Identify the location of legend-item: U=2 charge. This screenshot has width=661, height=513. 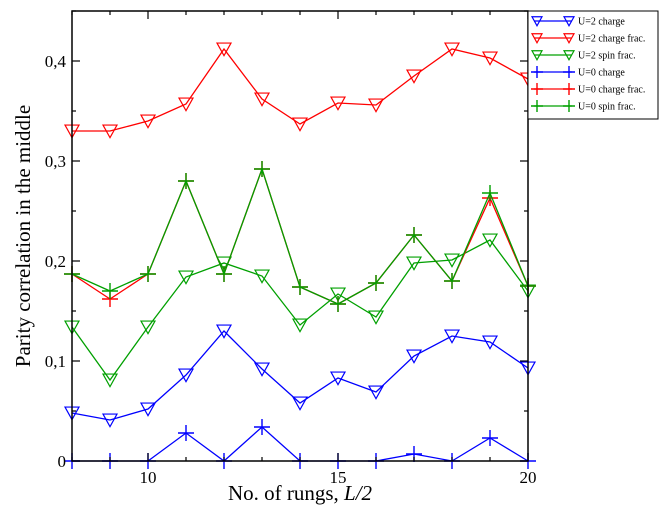
(577, 22).